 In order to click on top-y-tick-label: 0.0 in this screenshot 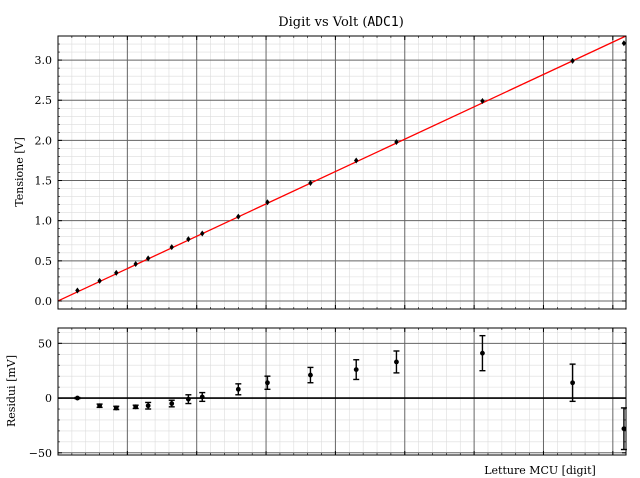, I will do `click(44, 301)`.